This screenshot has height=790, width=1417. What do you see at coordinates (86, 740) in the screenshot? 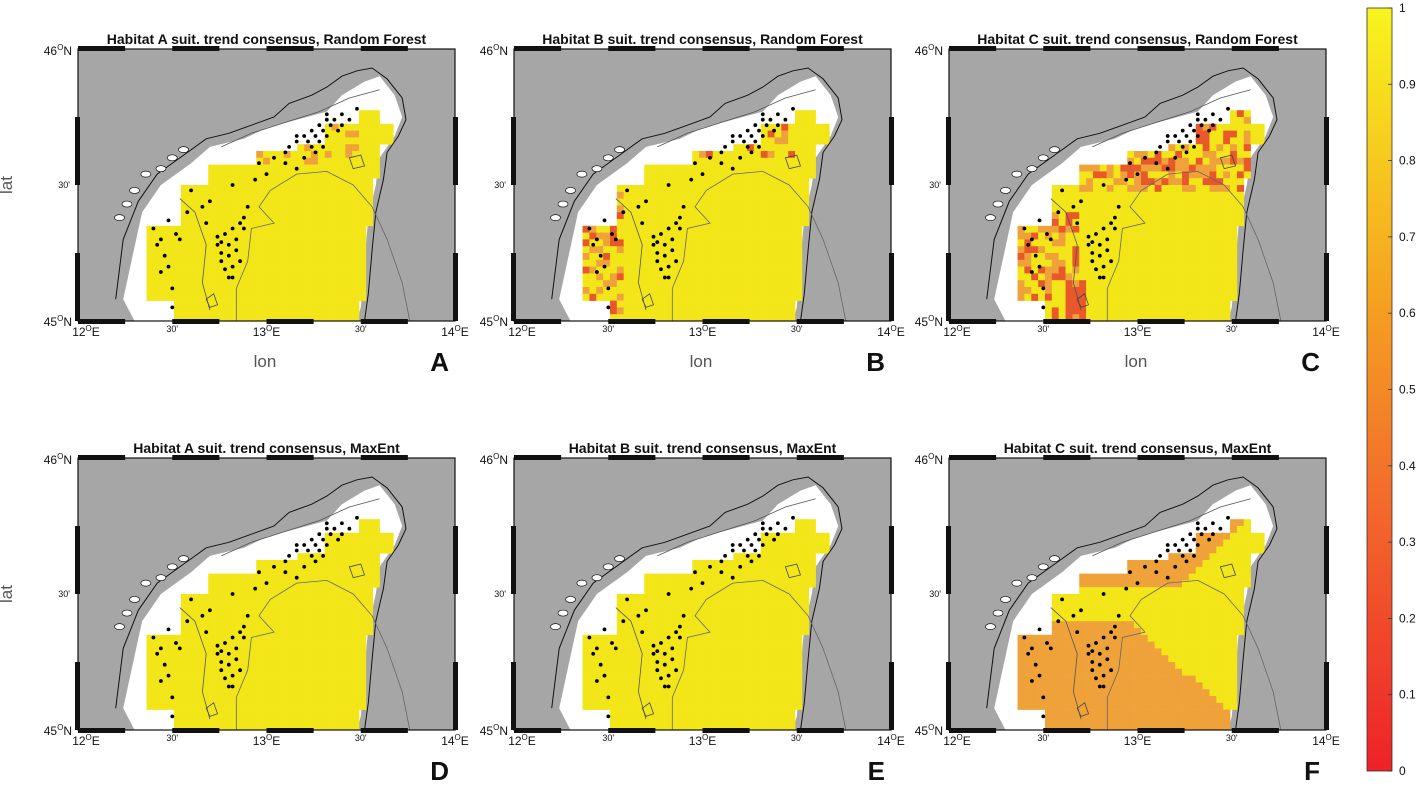
I see `lon-tick: 12OE` at bounding box center [86, 740].